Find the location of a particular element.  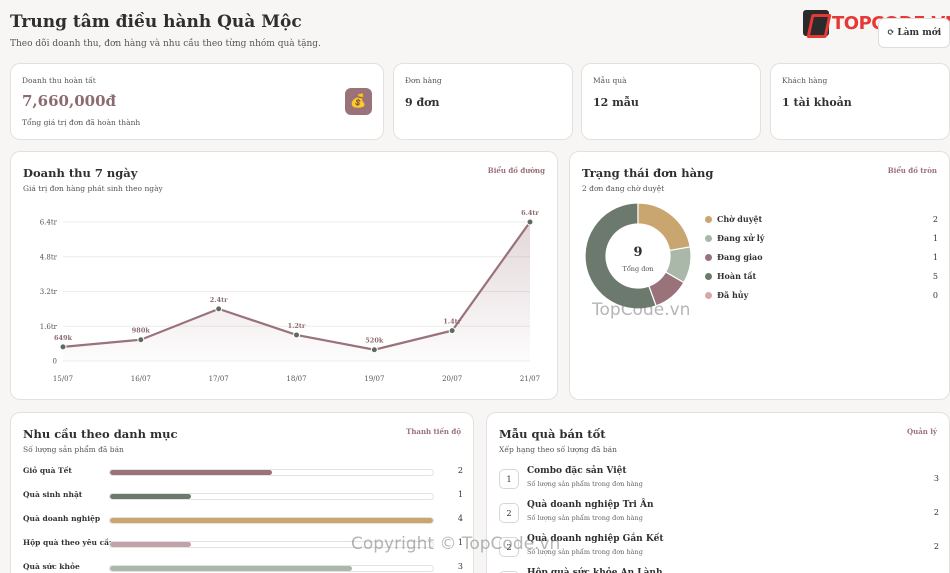

category-label: Quà doanh nghiệp is located at coordinates (62, 518).